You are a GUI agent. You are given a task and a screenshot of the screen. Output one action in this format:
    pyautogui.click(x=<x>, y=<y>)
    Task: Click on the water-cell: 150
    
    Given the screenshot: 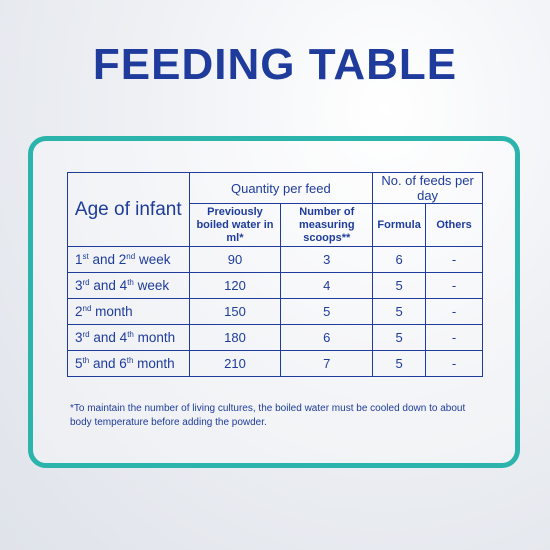 What is the action you would take?
    pyautogui.click(x=235, y=311)
    